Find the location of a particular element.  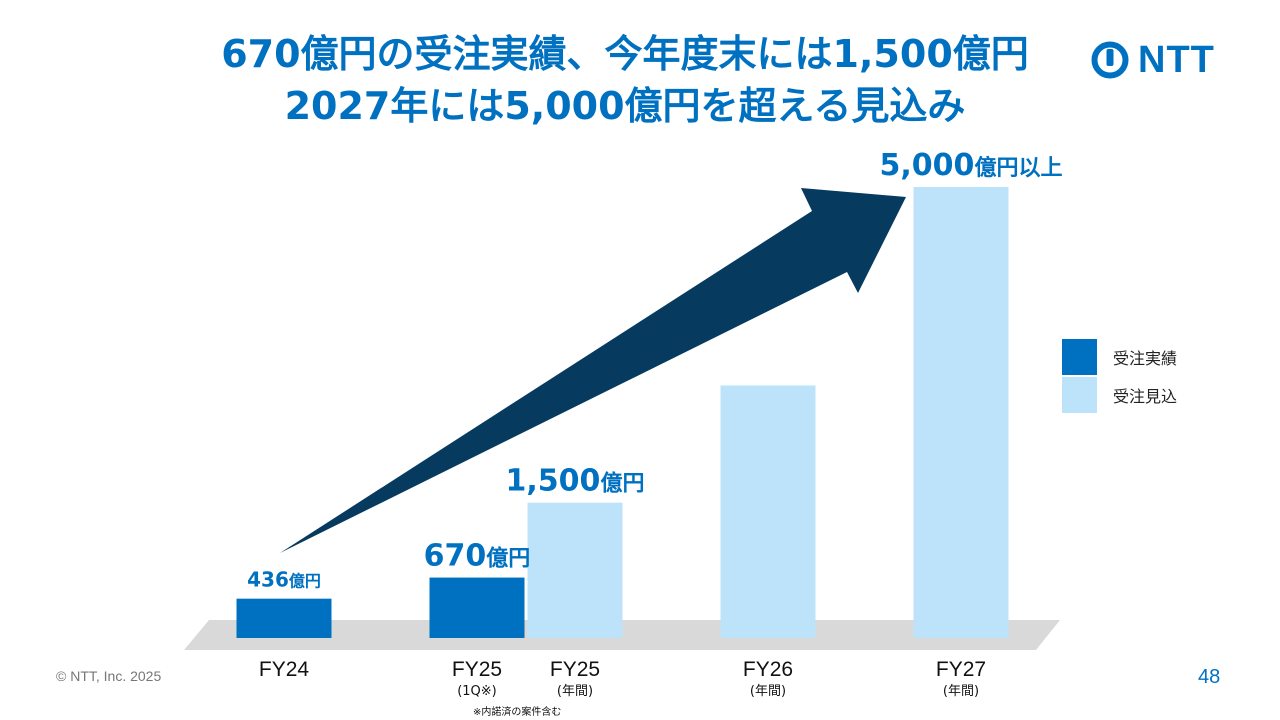

chart-legend: 受注実績 受注見込 is located at coordinates (1119, 377).